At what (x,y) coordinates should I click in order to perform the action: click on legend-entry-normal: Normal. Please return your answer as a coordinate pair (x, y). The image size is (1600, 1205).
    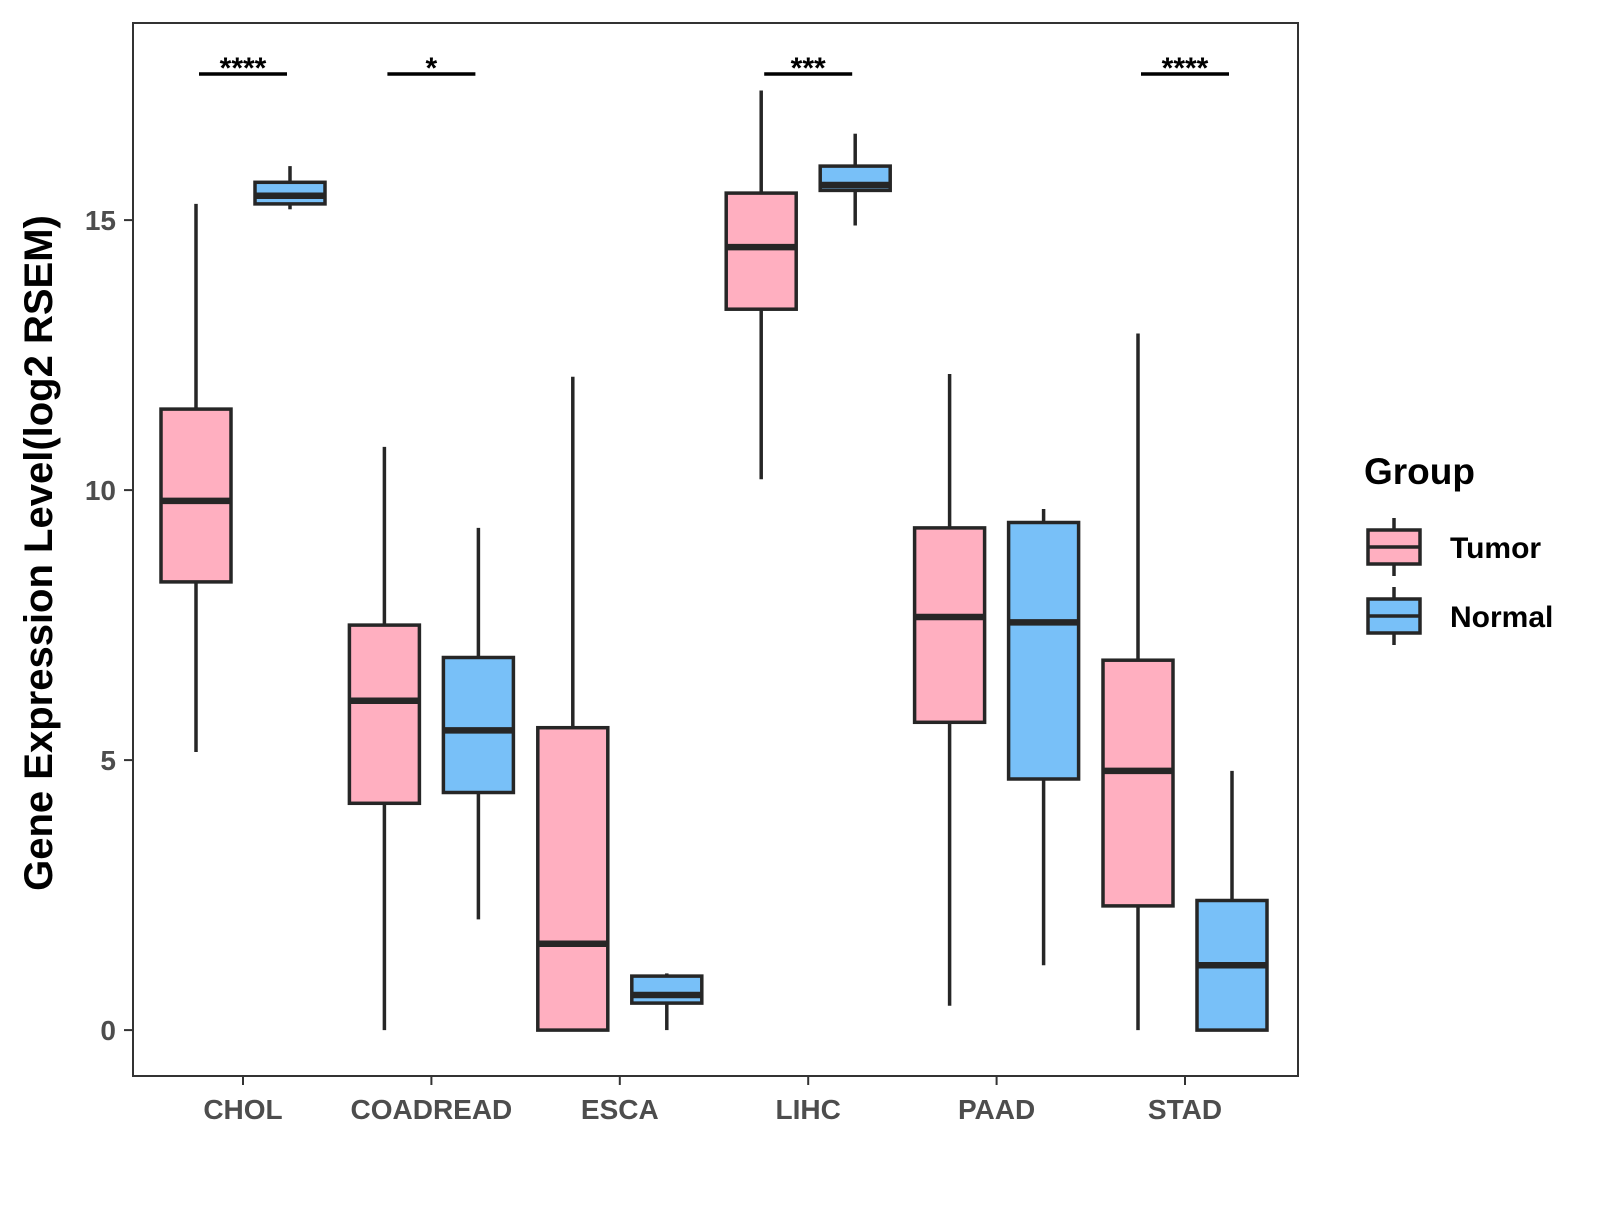
    Looking at the image, I should click on (1459, 616).